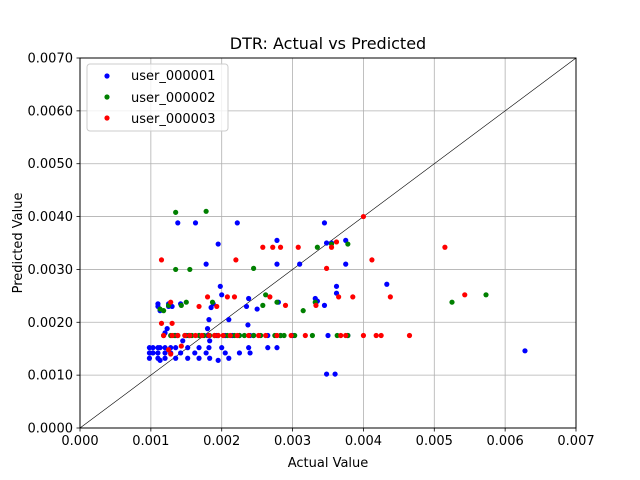  What do you see at coordinates (328, 438) in the screenshot?
I see `x-ticks: 0.000 0.001 0.002 0.003 0.004 0.005 0.006 0.007` at bounding box center [328, 438].